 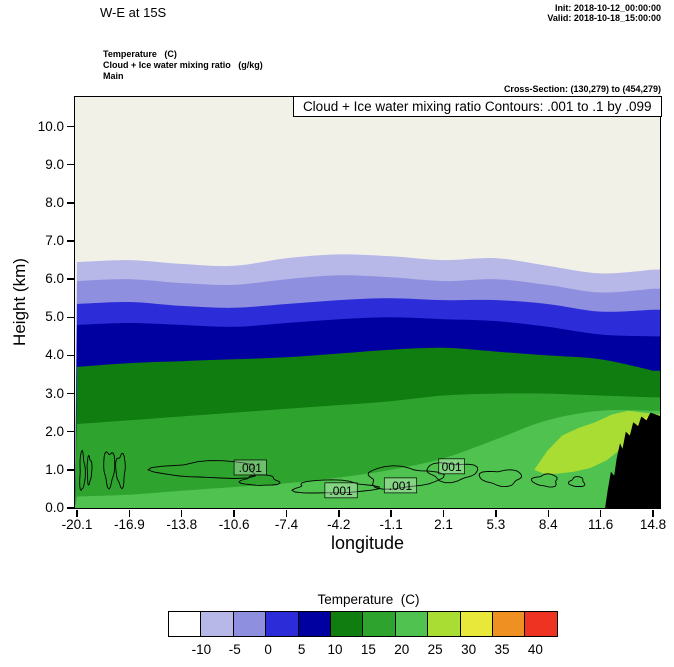 I want to click on y-tick-label: 9.0, so click(x=54, y=164).